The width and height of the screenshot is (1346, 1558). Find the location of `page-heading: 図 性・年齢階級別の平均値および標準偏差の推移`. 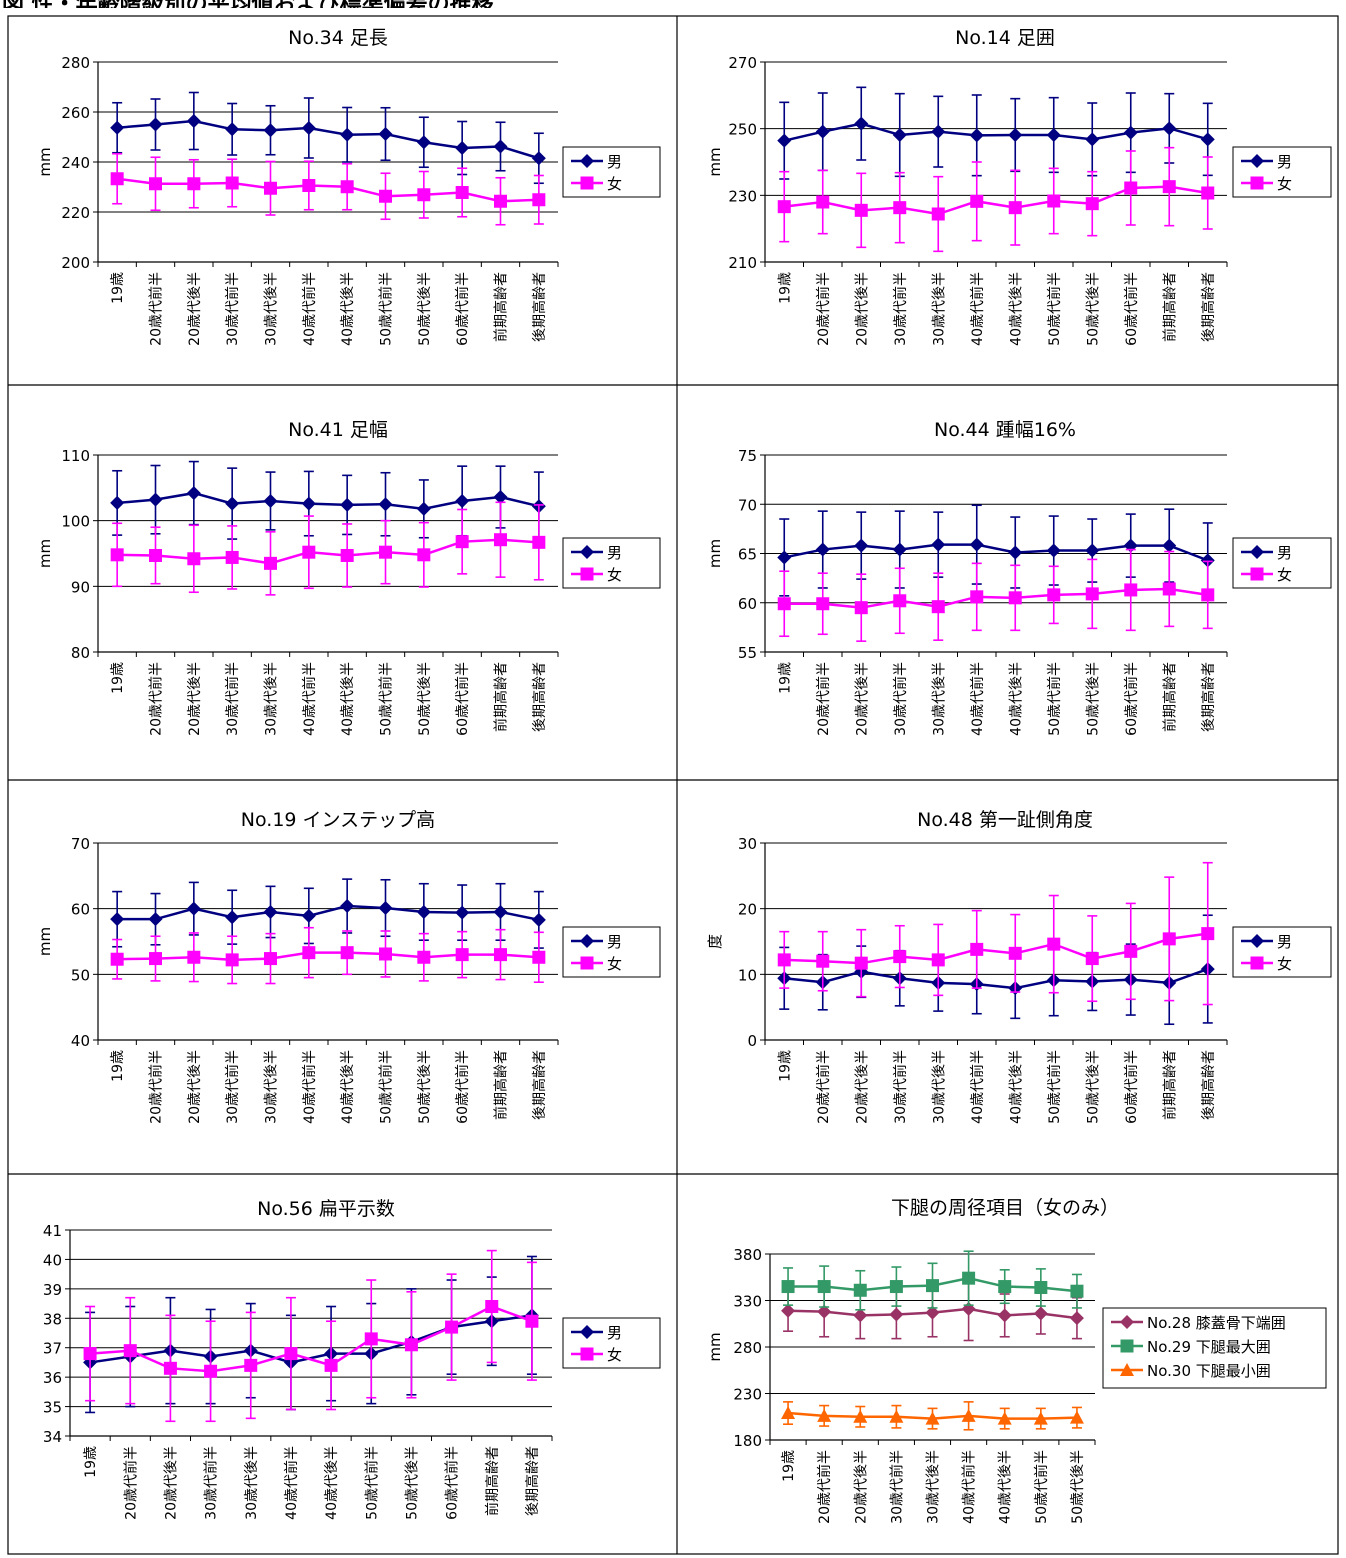

page-heading: 図 性・年齢階級別の平均値および標準偏差の推移 is located at coordinates (672, 4).